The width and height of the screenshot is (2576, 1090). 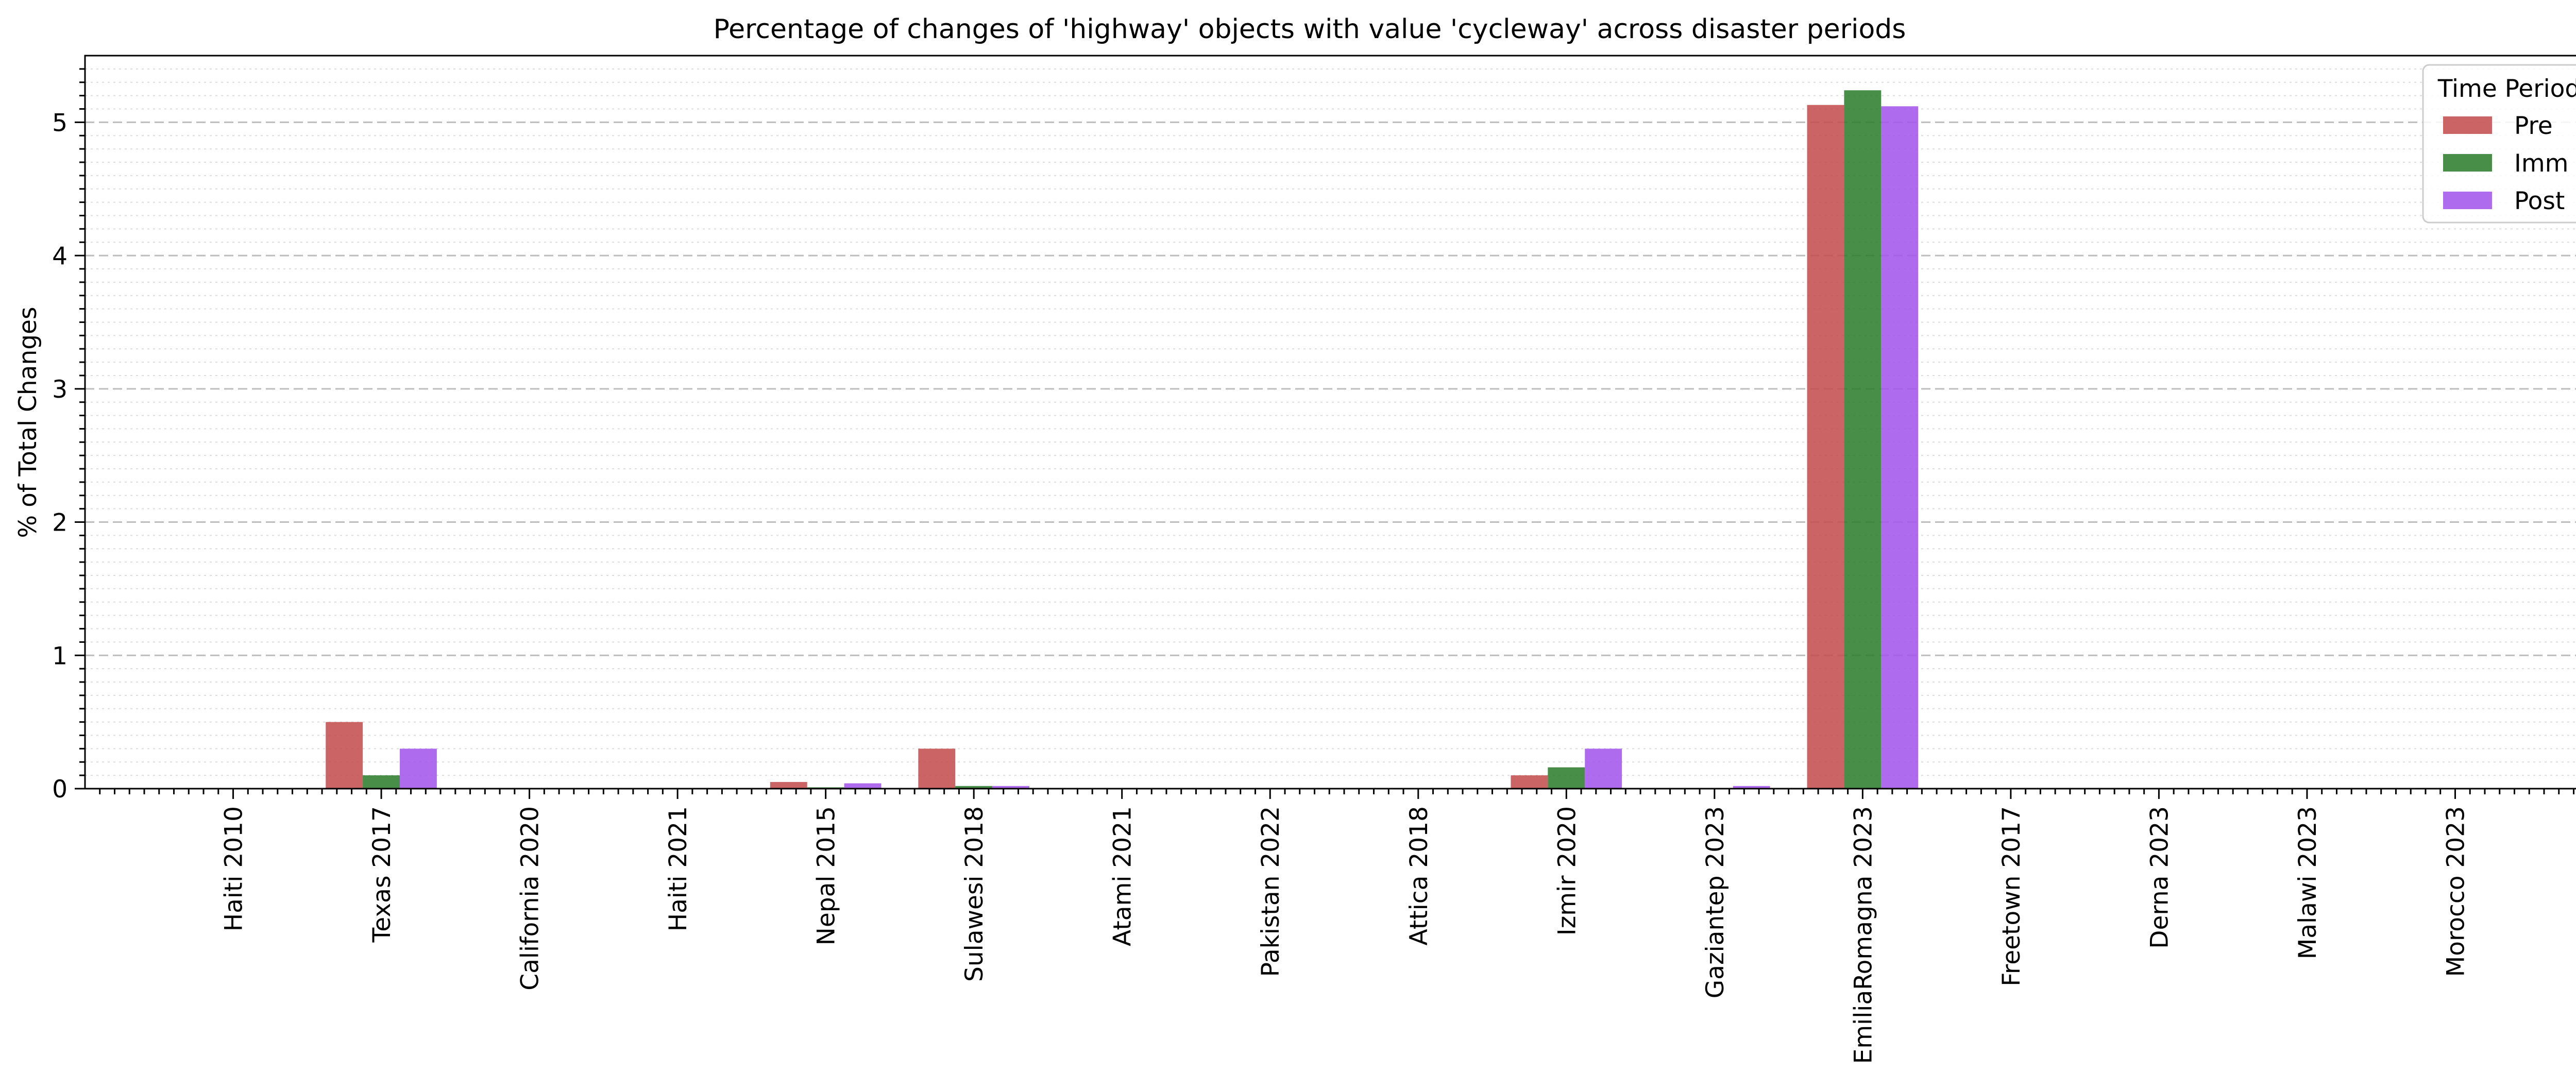 I want to click on legend-box, so click(x=2499, y=144).